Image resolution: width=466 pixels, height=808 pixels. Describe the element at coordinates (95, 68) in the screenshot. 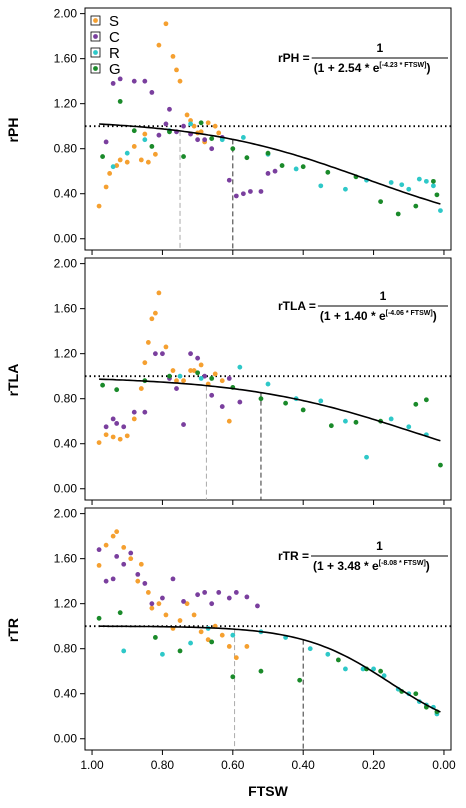

I see `legend-marker-G` at that location.